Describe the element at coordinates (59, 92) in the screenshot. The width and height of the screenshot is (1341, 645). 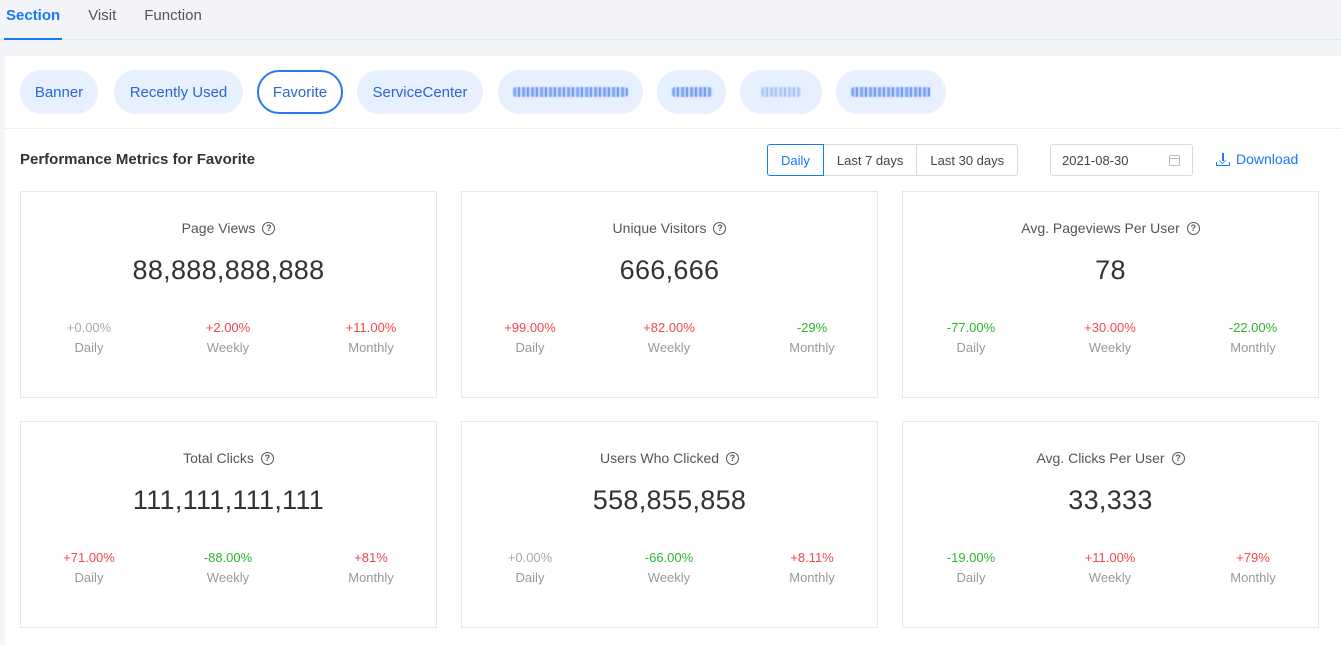
I see `chip-banner: Banner` at that location.